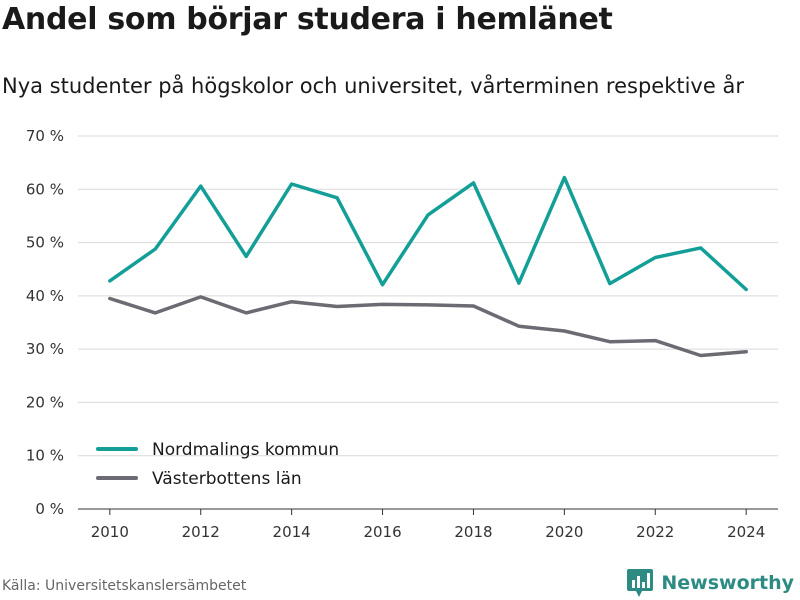 This screenshot has height=600, width=800. What do you see at coordinates (382, 532) in the screenshot?
I see `x-tick-label: 2016` at bounding box center [382, 532].